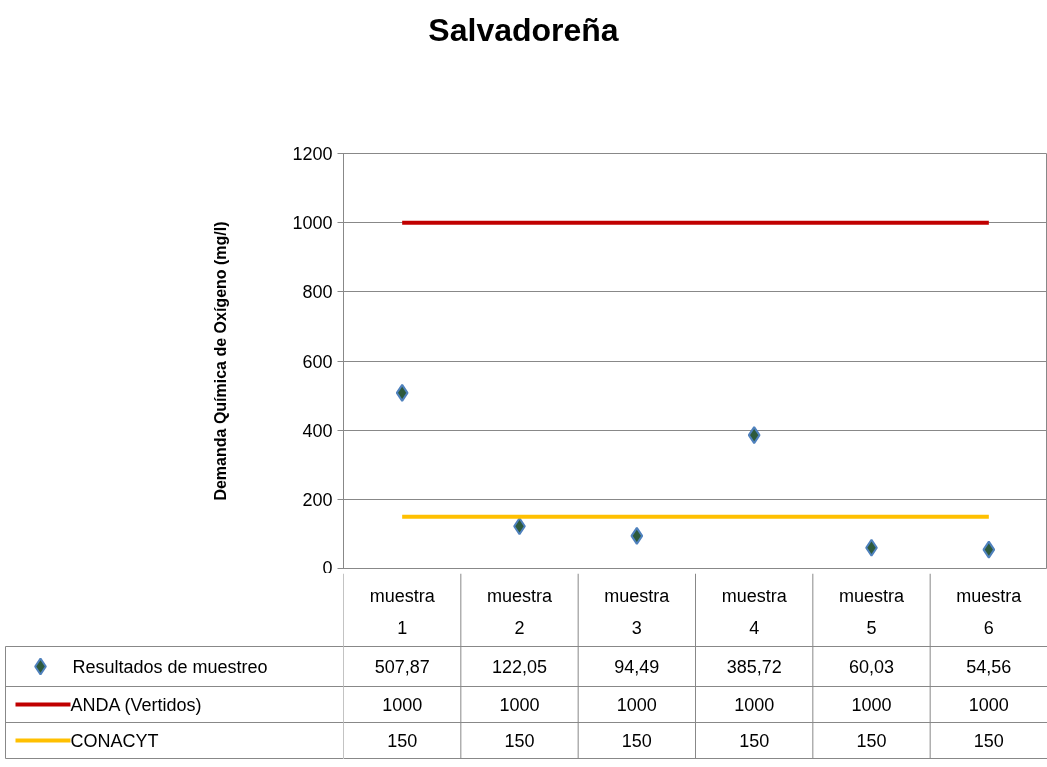 This screenshot has height=767, width=1047. Describe the element at coordinates (221, 361) in the screenshot. I see `y-axis-title: Demanda Química de Oxígeno (mg/l)` at that location.